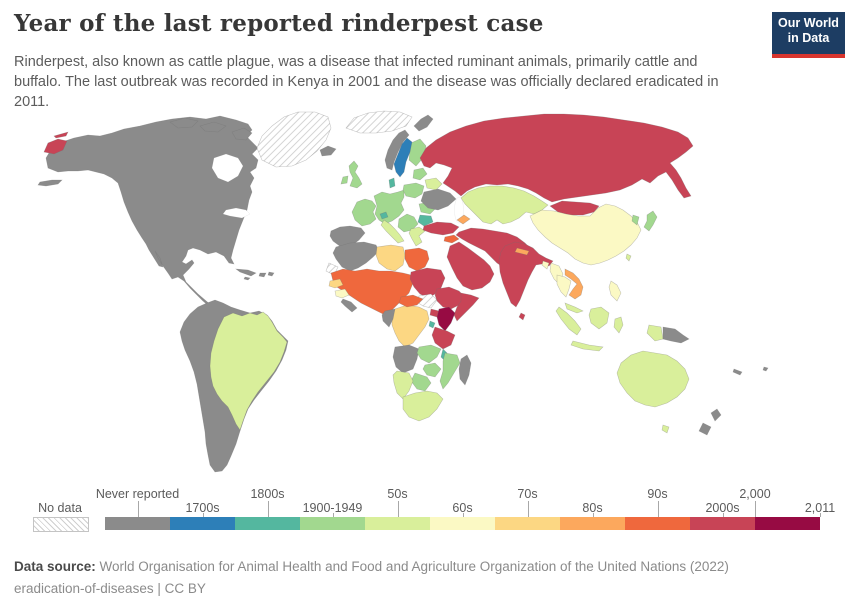  What do you see at coordinates (332, 523) in the screenshot?
I see `legend-swatch-y1900_1949` at bounding box center [332, 523].